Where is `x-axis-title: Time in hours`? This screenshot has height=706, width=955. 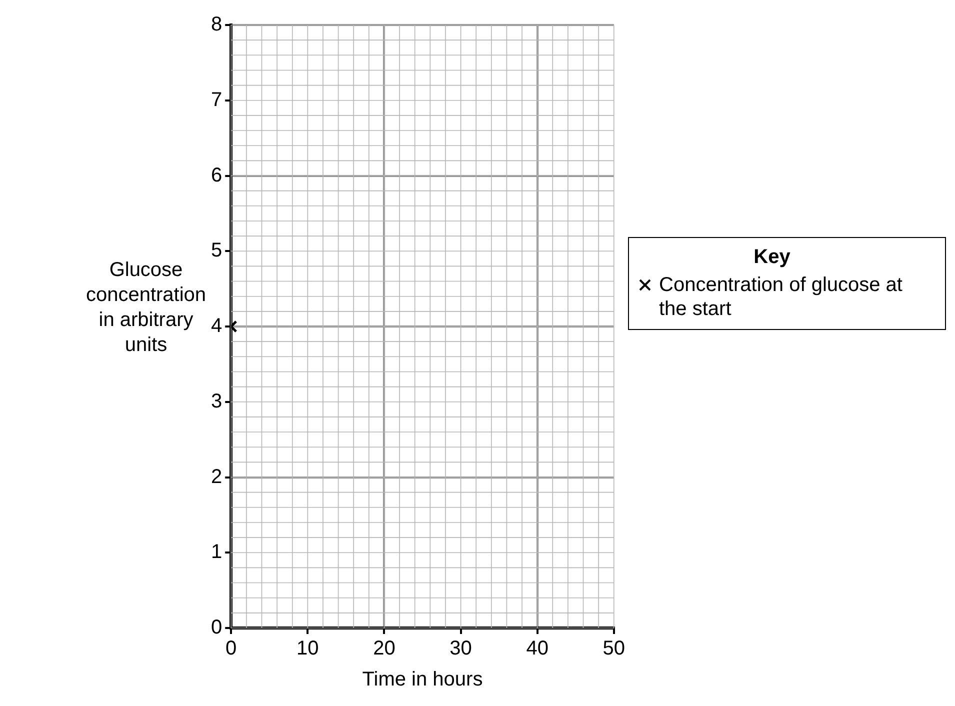 x-axis-title: Time in hours is located at coordinates (422, 679).